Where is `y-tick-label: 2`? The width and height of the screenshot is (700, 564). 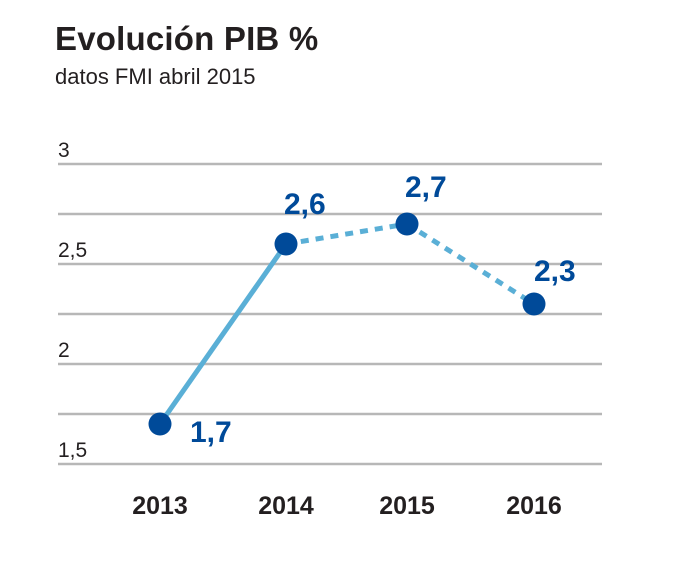 y-tick-label: 2 is located at coordinates (64, 350).